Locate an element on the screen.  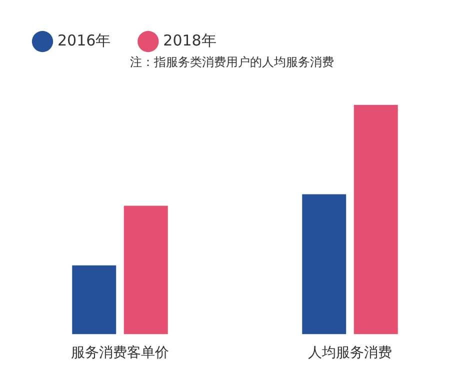
x-tick-label: 服务消费客单价 is located at coordinates (120, 353).